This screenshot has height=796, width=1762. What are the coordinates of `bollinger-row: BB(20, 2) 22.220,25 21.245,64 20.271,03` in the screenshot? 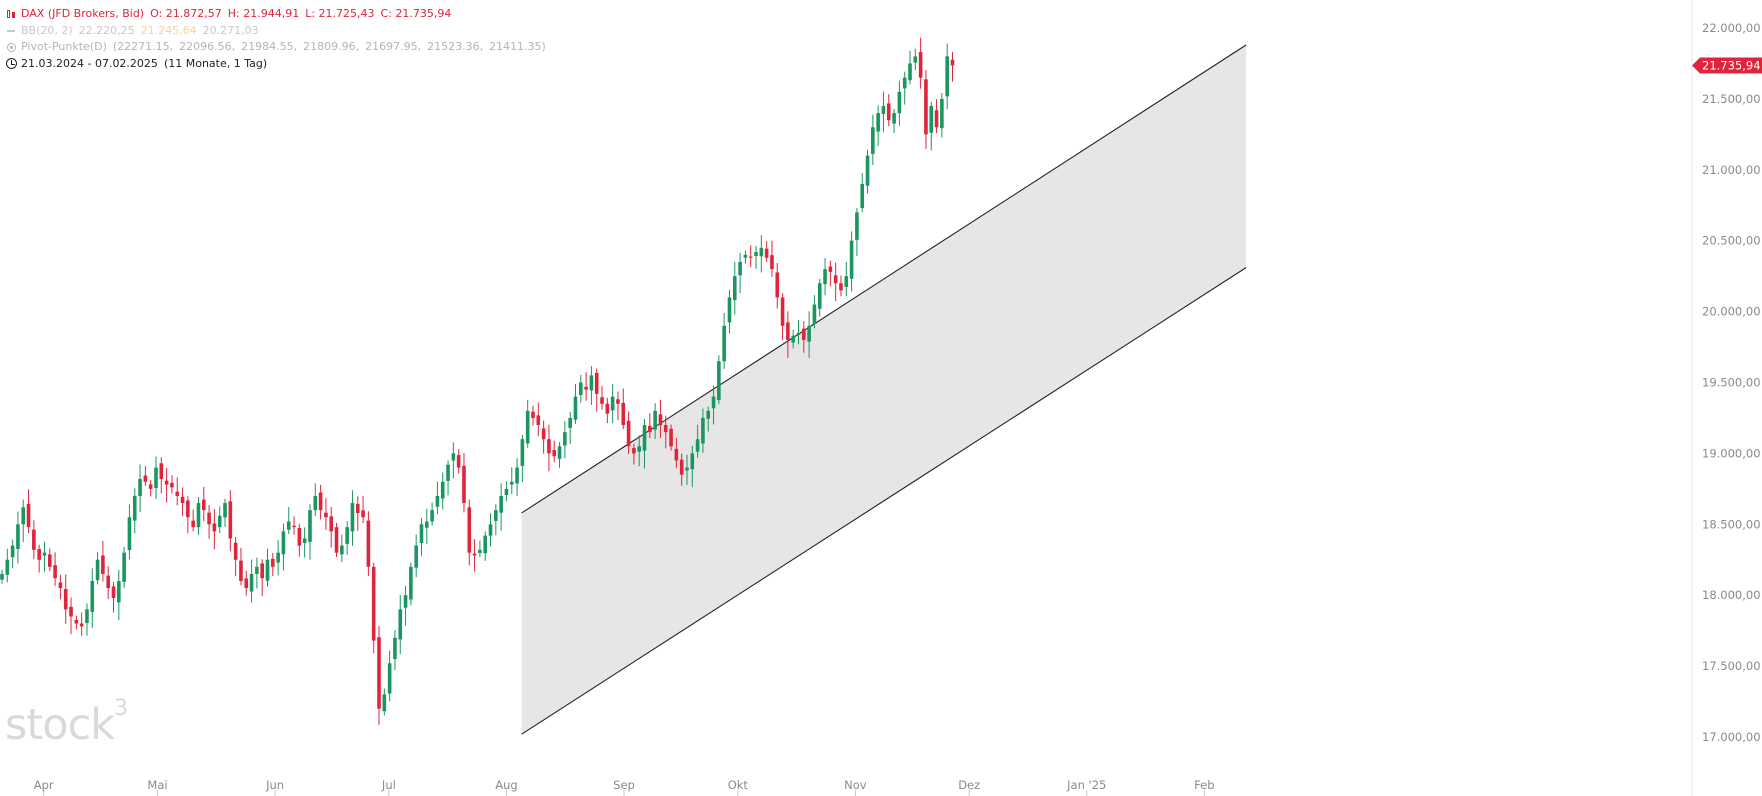 It's located at (279, 31).